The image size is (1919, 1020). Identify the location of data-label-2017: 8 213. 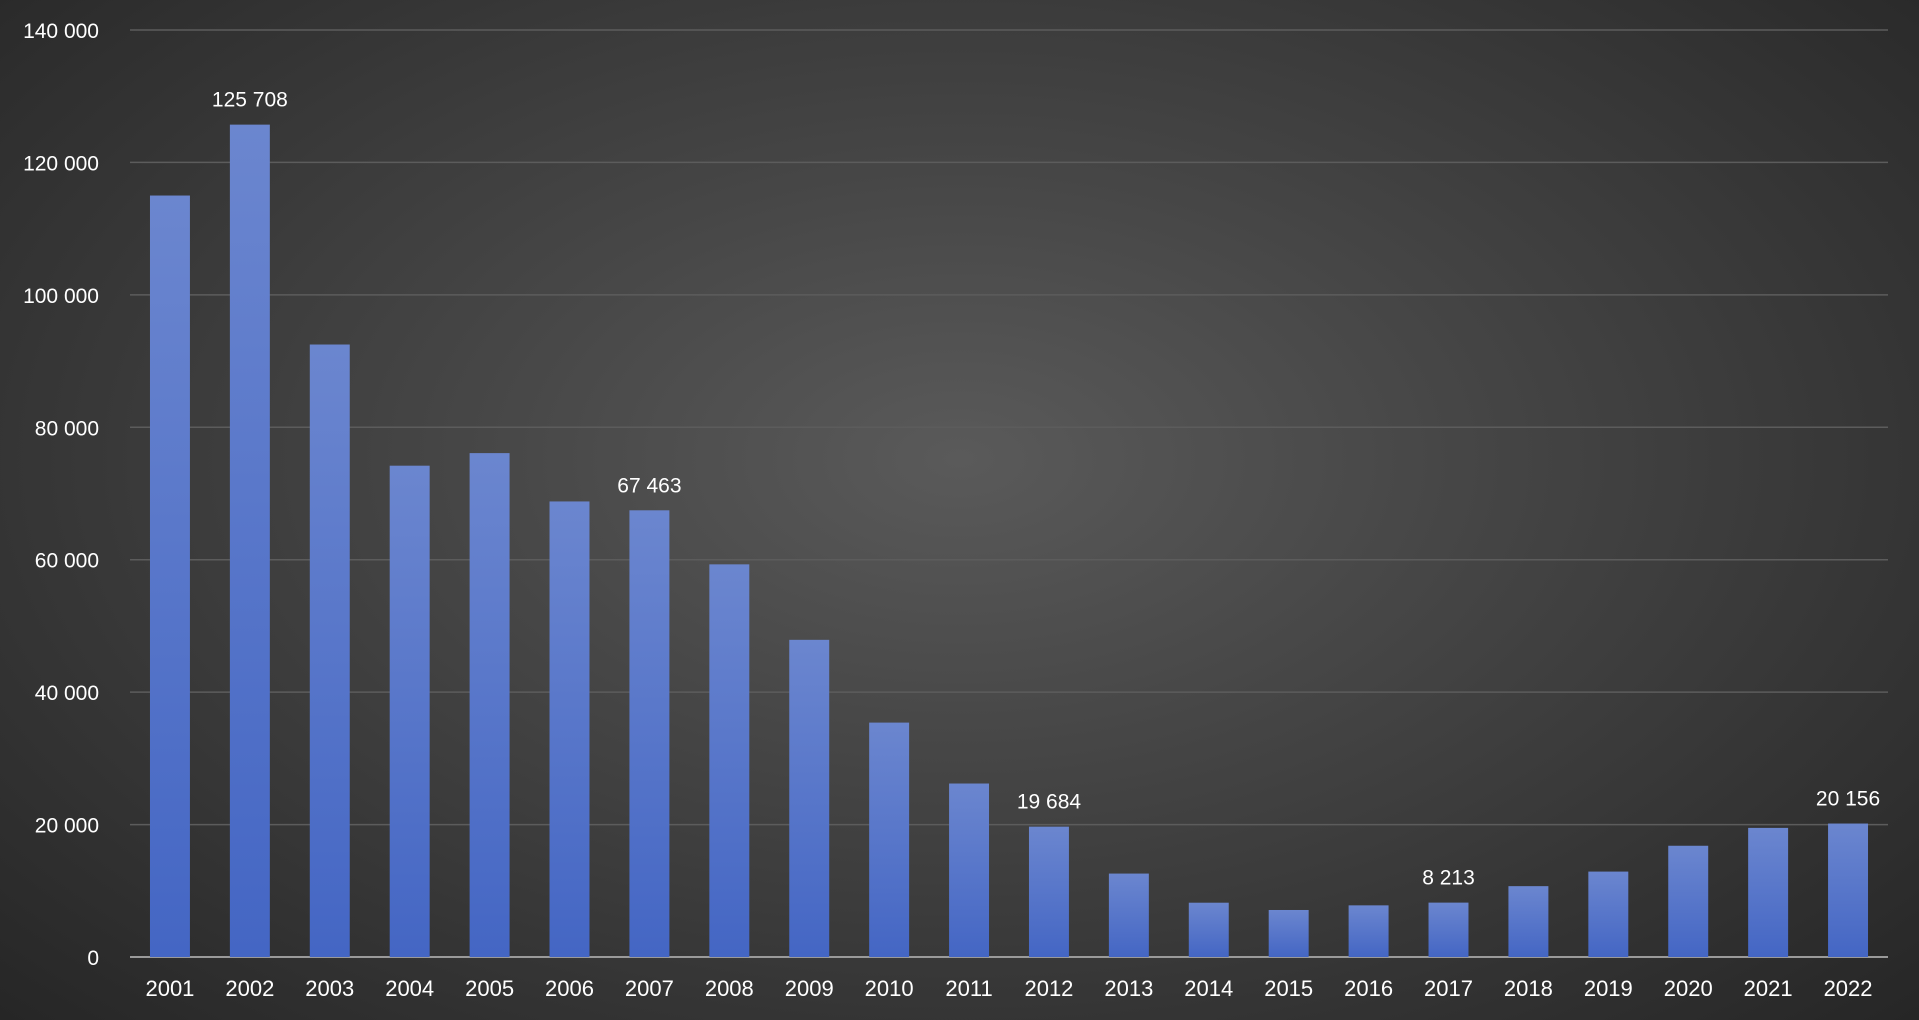
(1448, 878).